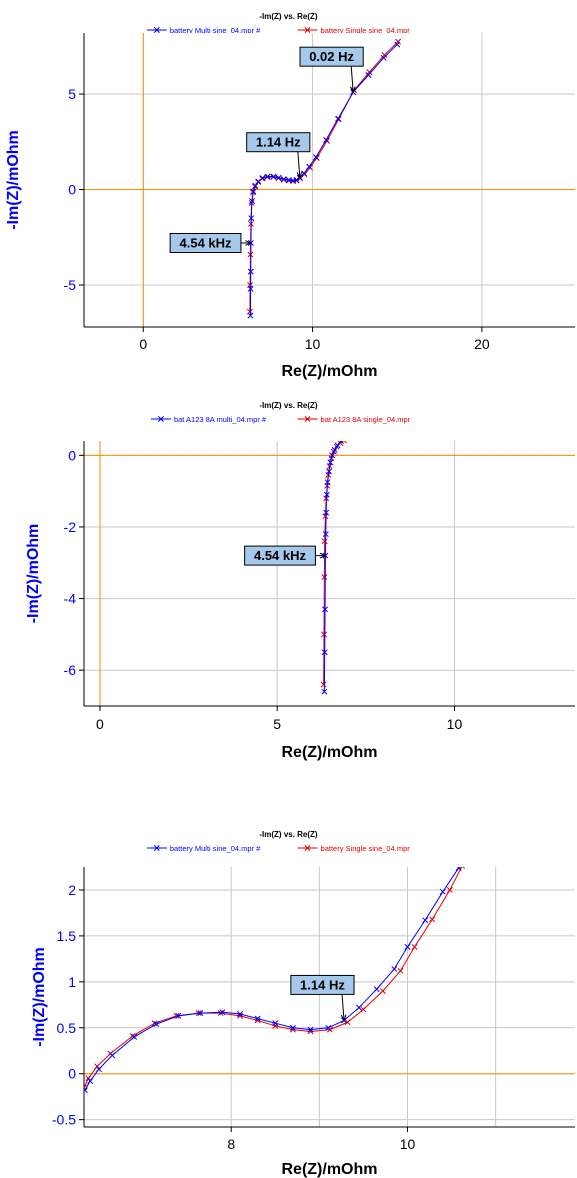 The width and height of the screenshot is (577, 1178). I want to click on chart-3-series-group, so click(275, 980).